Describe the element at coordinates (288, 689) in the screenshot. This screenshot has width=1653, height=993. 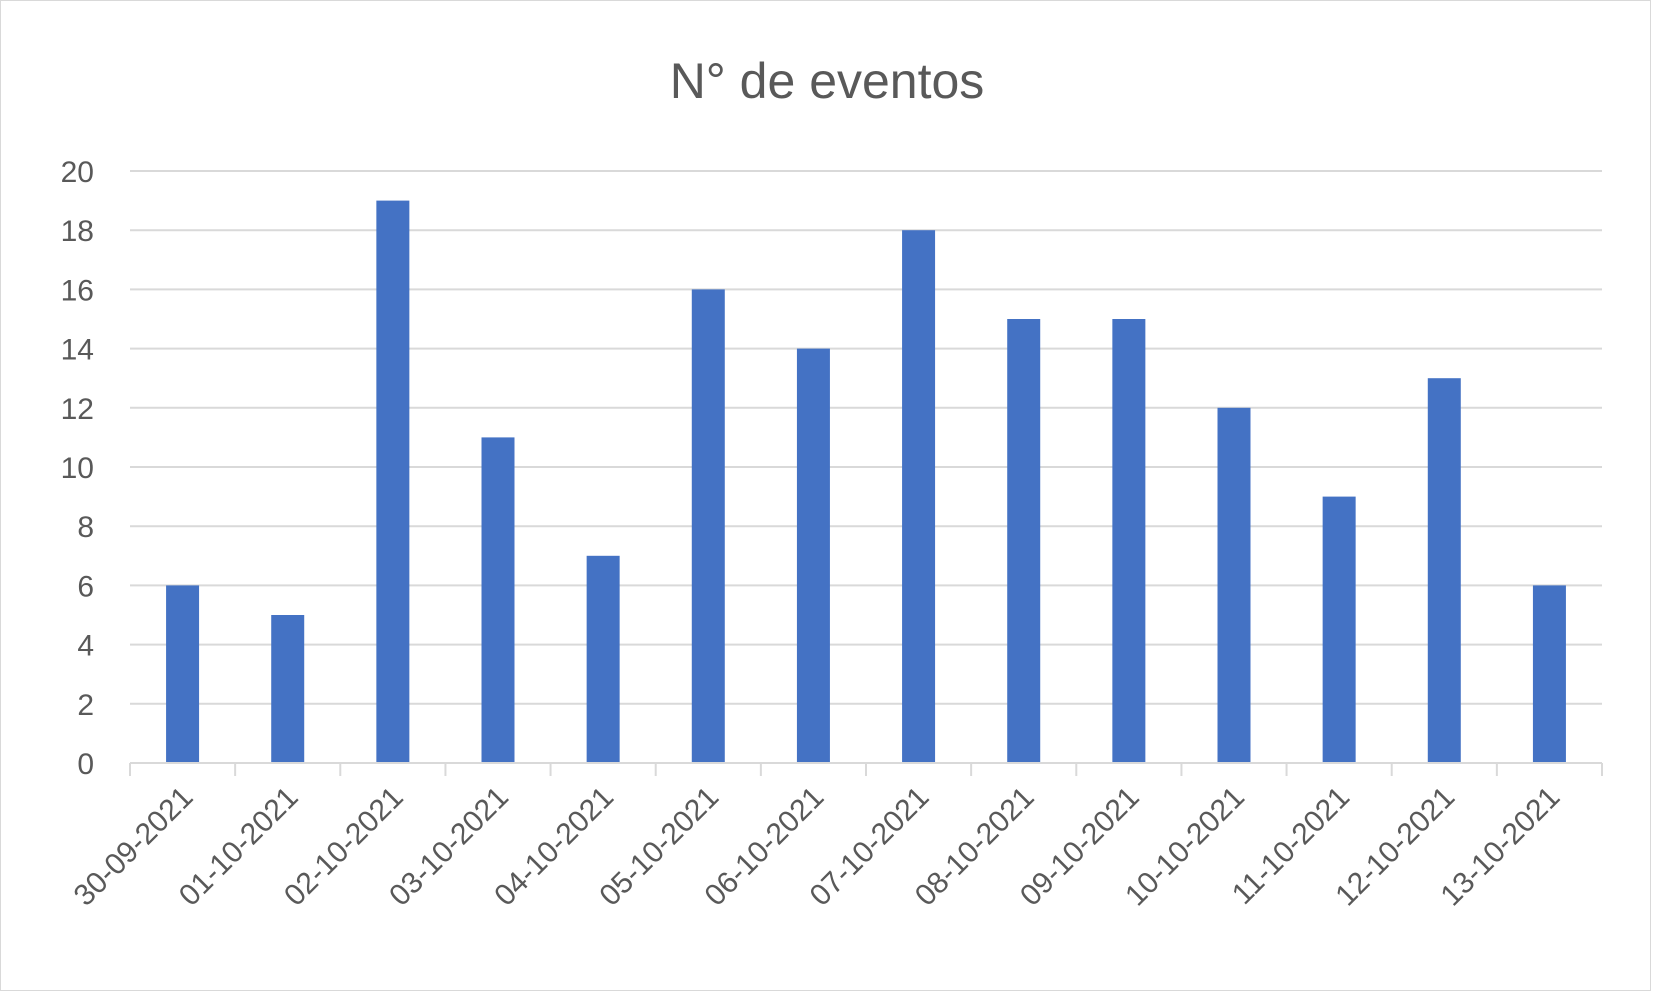
I see `bar-01-10-2021` at that location.